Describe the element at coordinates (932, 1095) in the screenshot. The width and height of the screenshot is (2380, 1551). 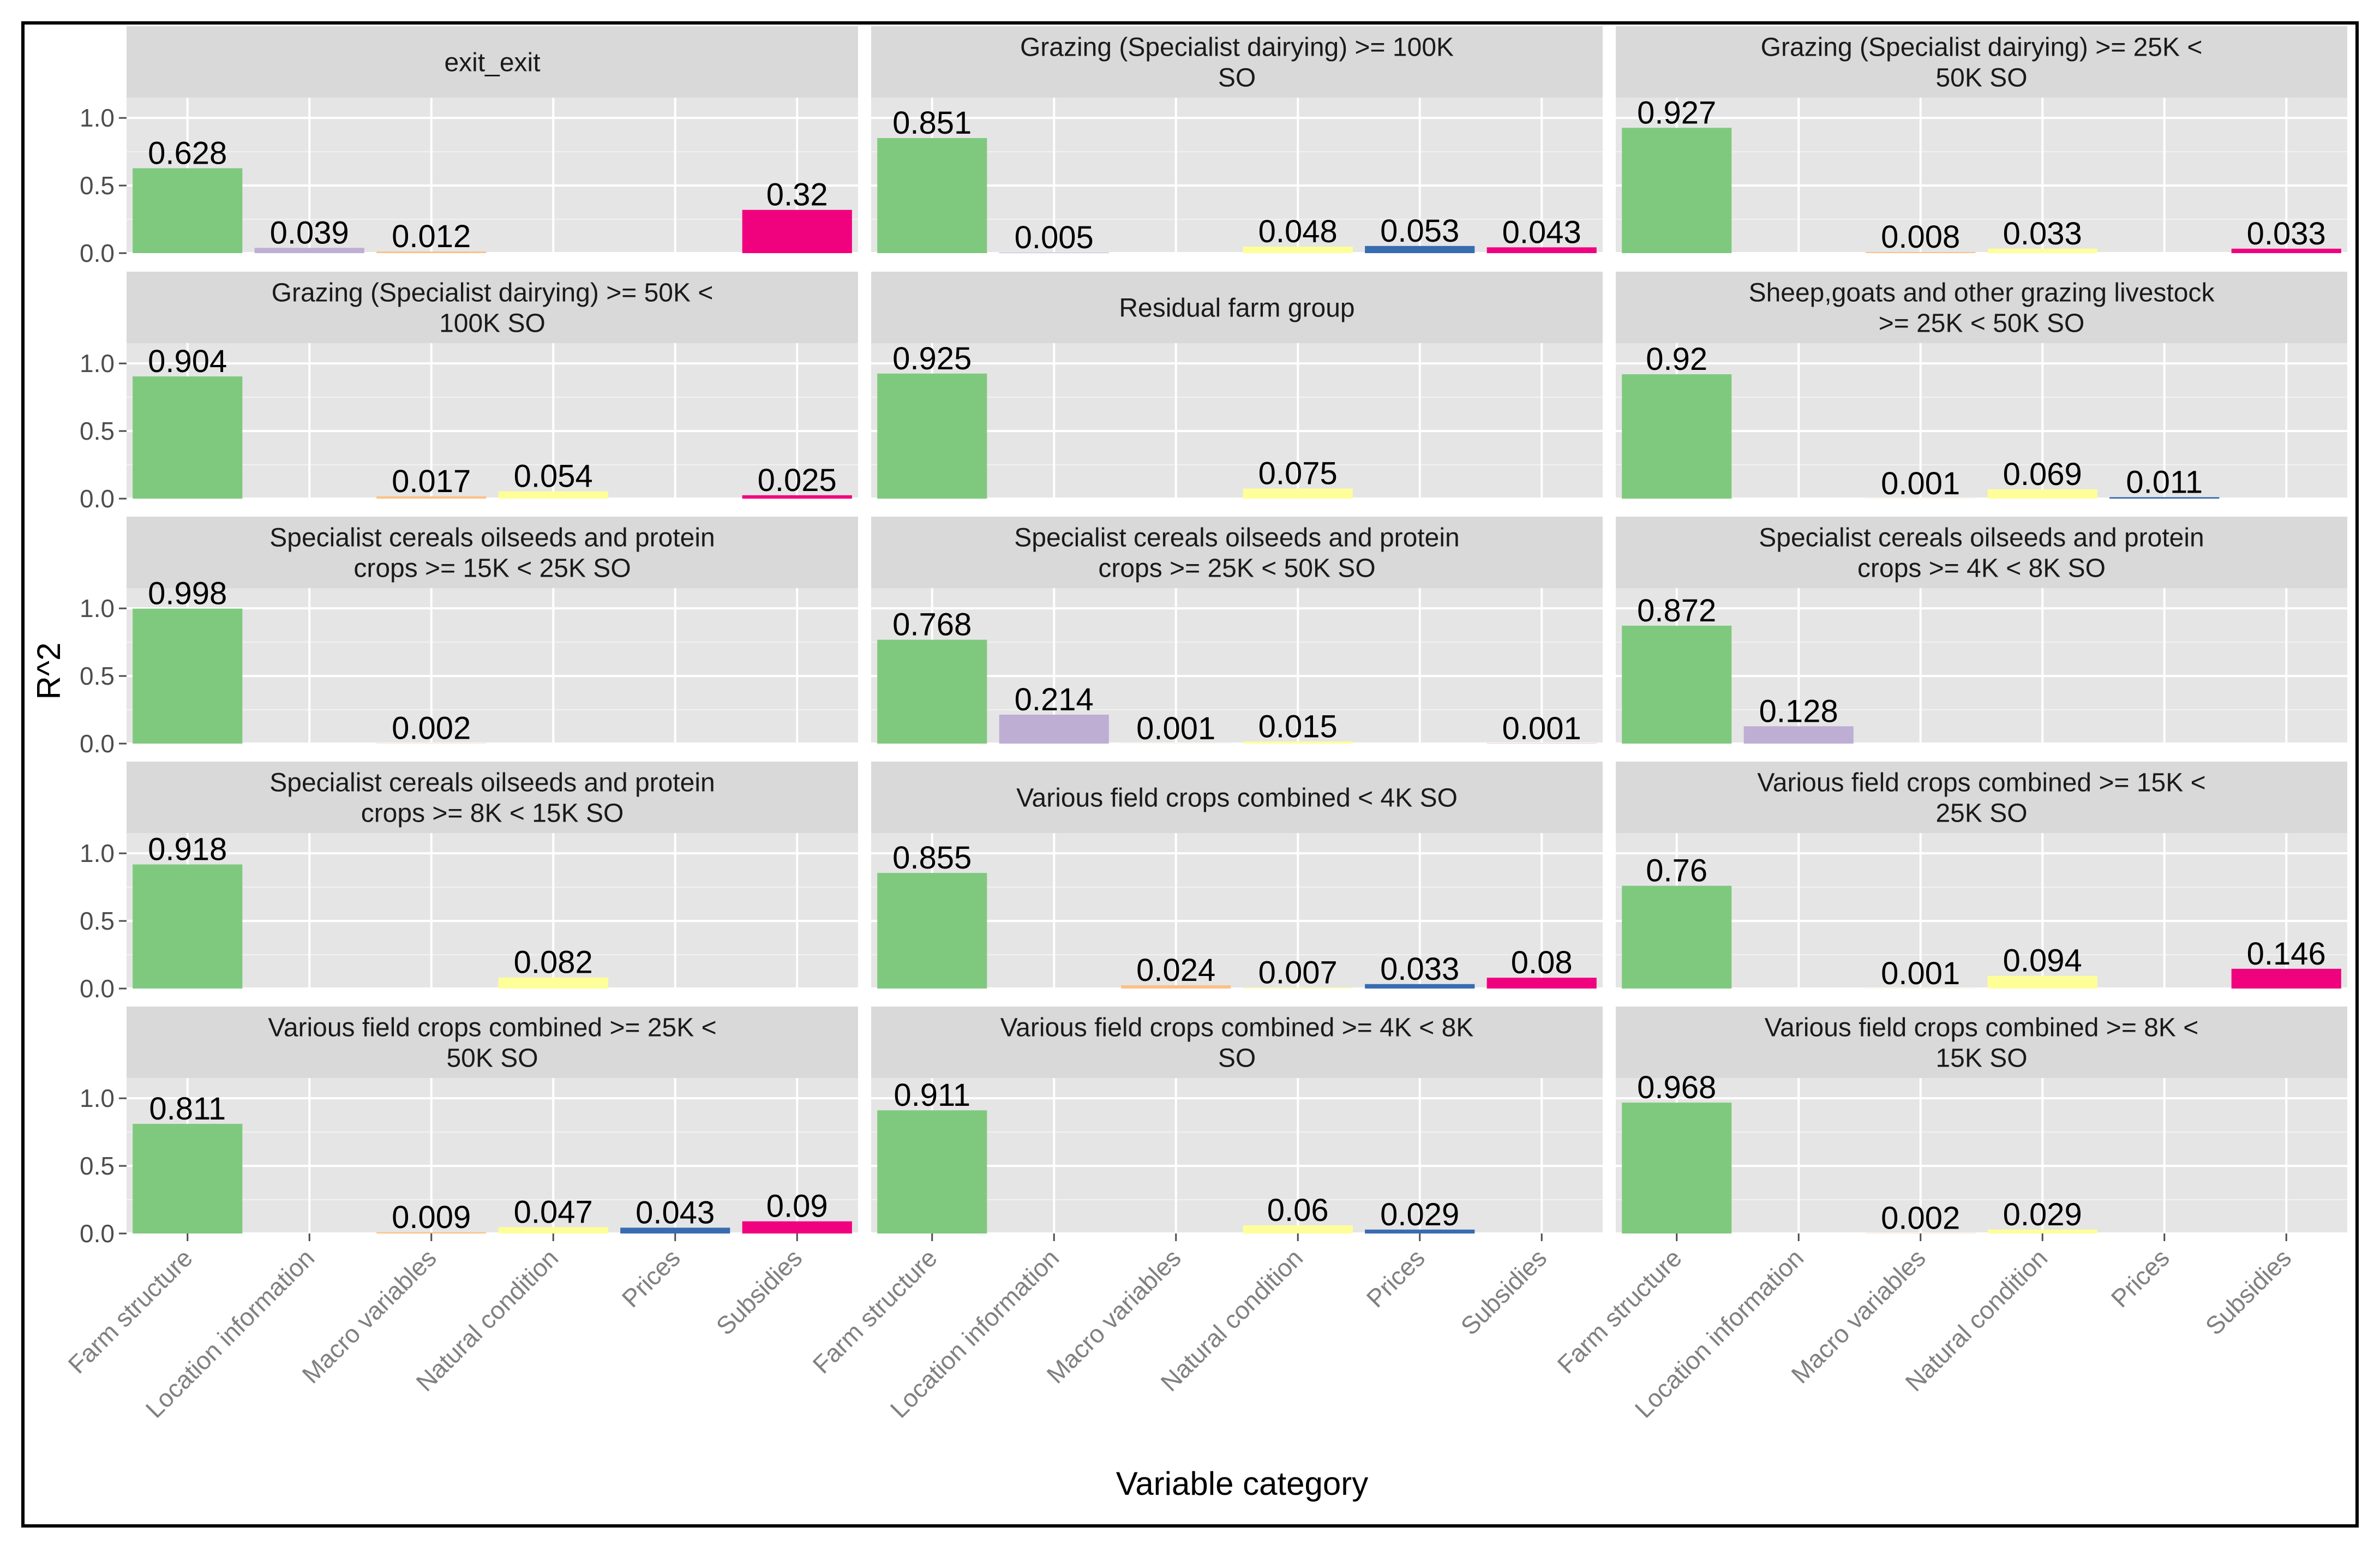
I see `data-label: 0.911` at that location.